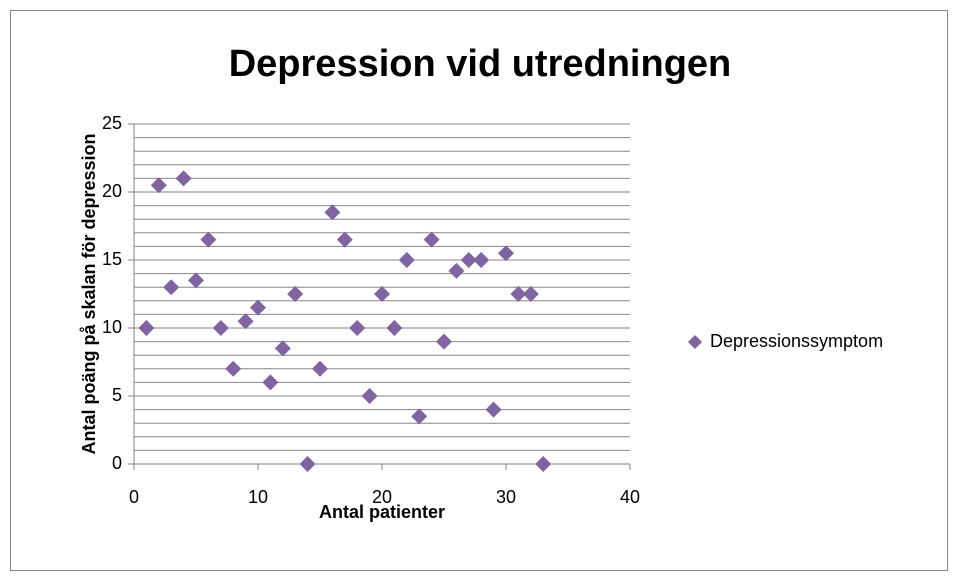  Describe the element at coordinates (117, 463) in the screenshot. I see `y-tick-label: 0` at that location.